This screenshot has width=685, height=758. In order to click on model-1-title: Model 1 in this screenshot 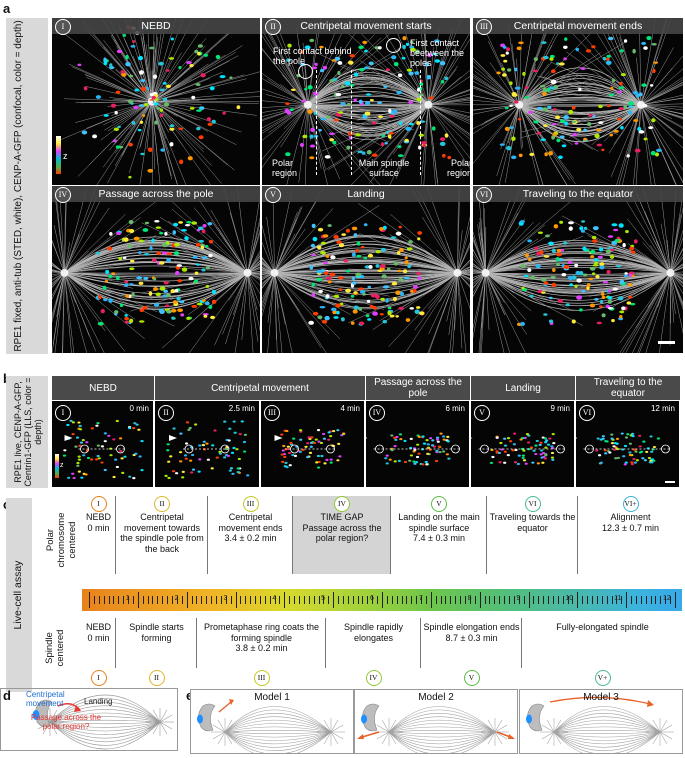, I will do `click(272, 697)`.